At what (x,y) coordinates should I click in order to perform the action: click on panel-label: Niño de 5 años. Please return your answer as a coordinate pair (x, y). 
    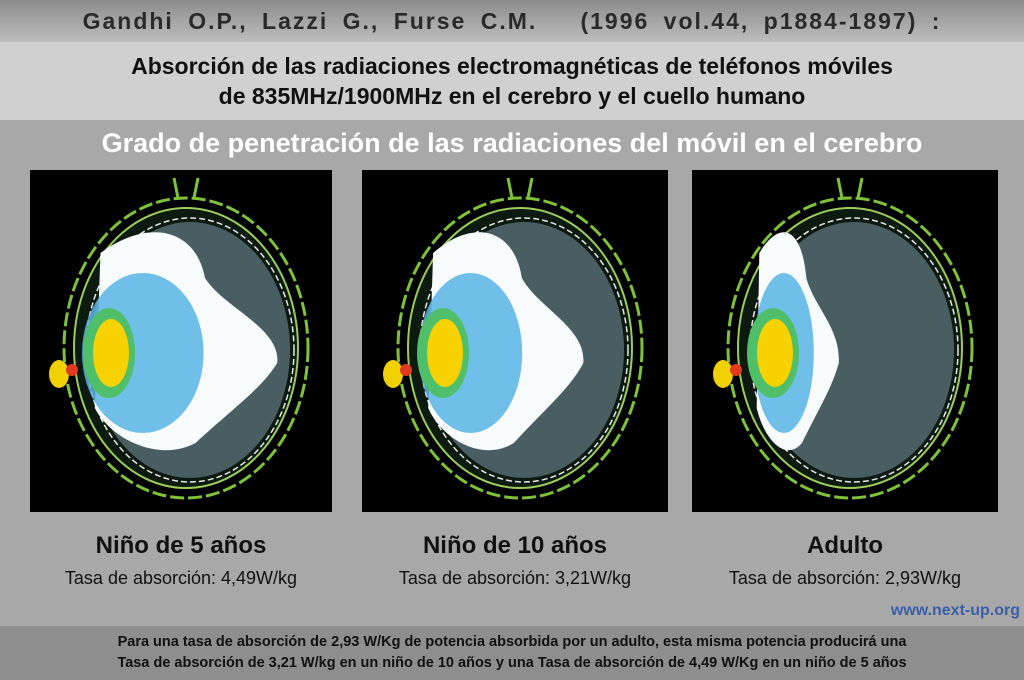
    Looking at the image, I should click on (181, 545).